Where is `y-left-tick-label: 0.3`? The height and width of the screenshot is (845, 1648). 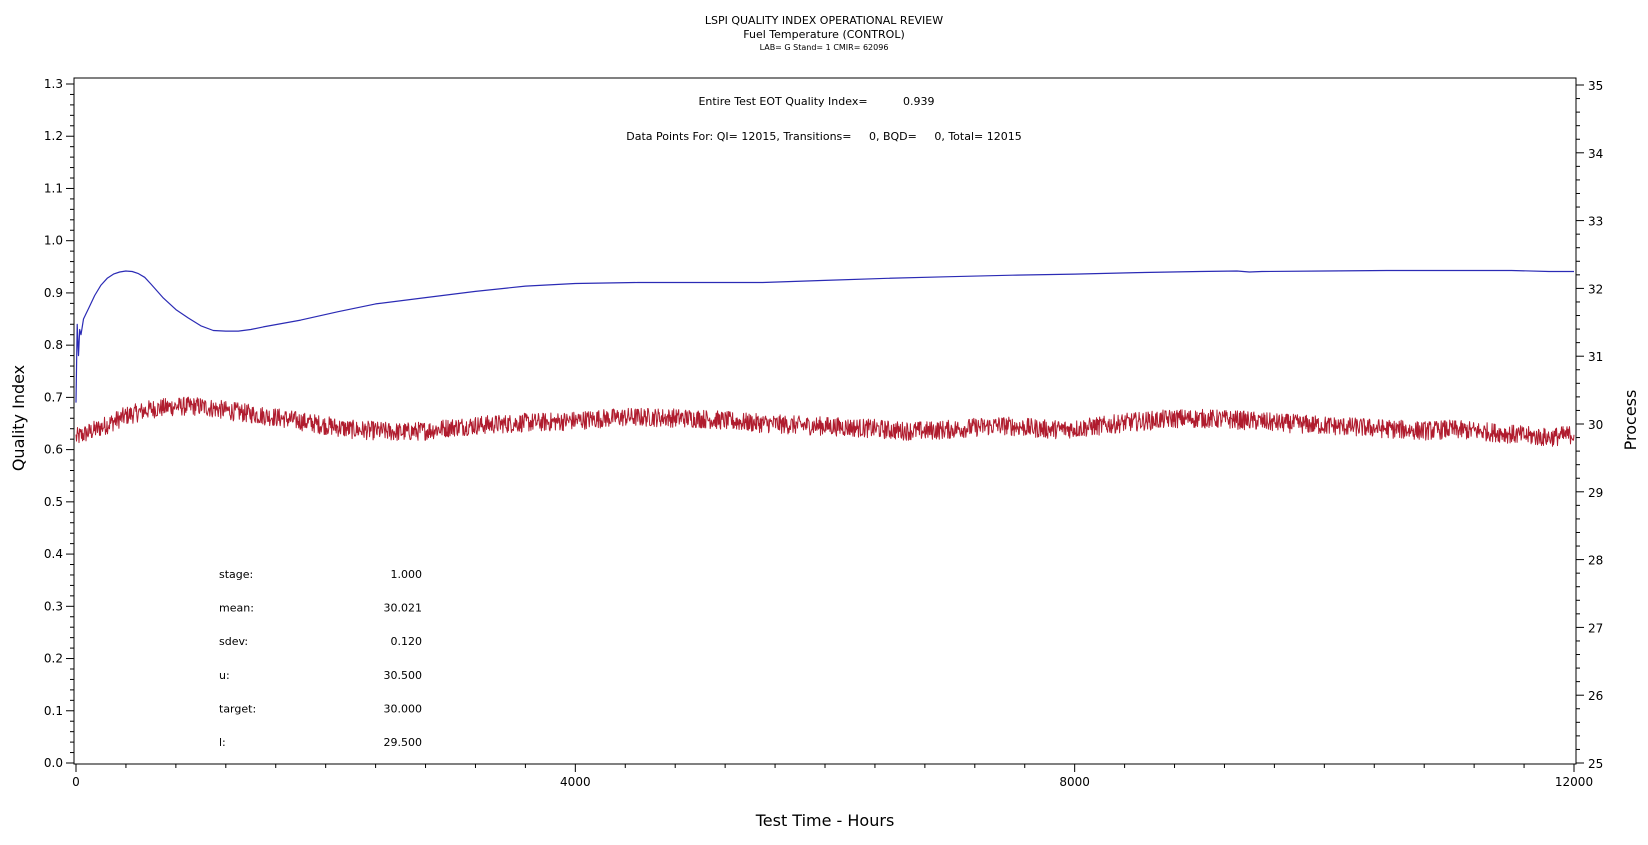 y-left-tick-label: 0.3 is located at coordinates (53, 606).